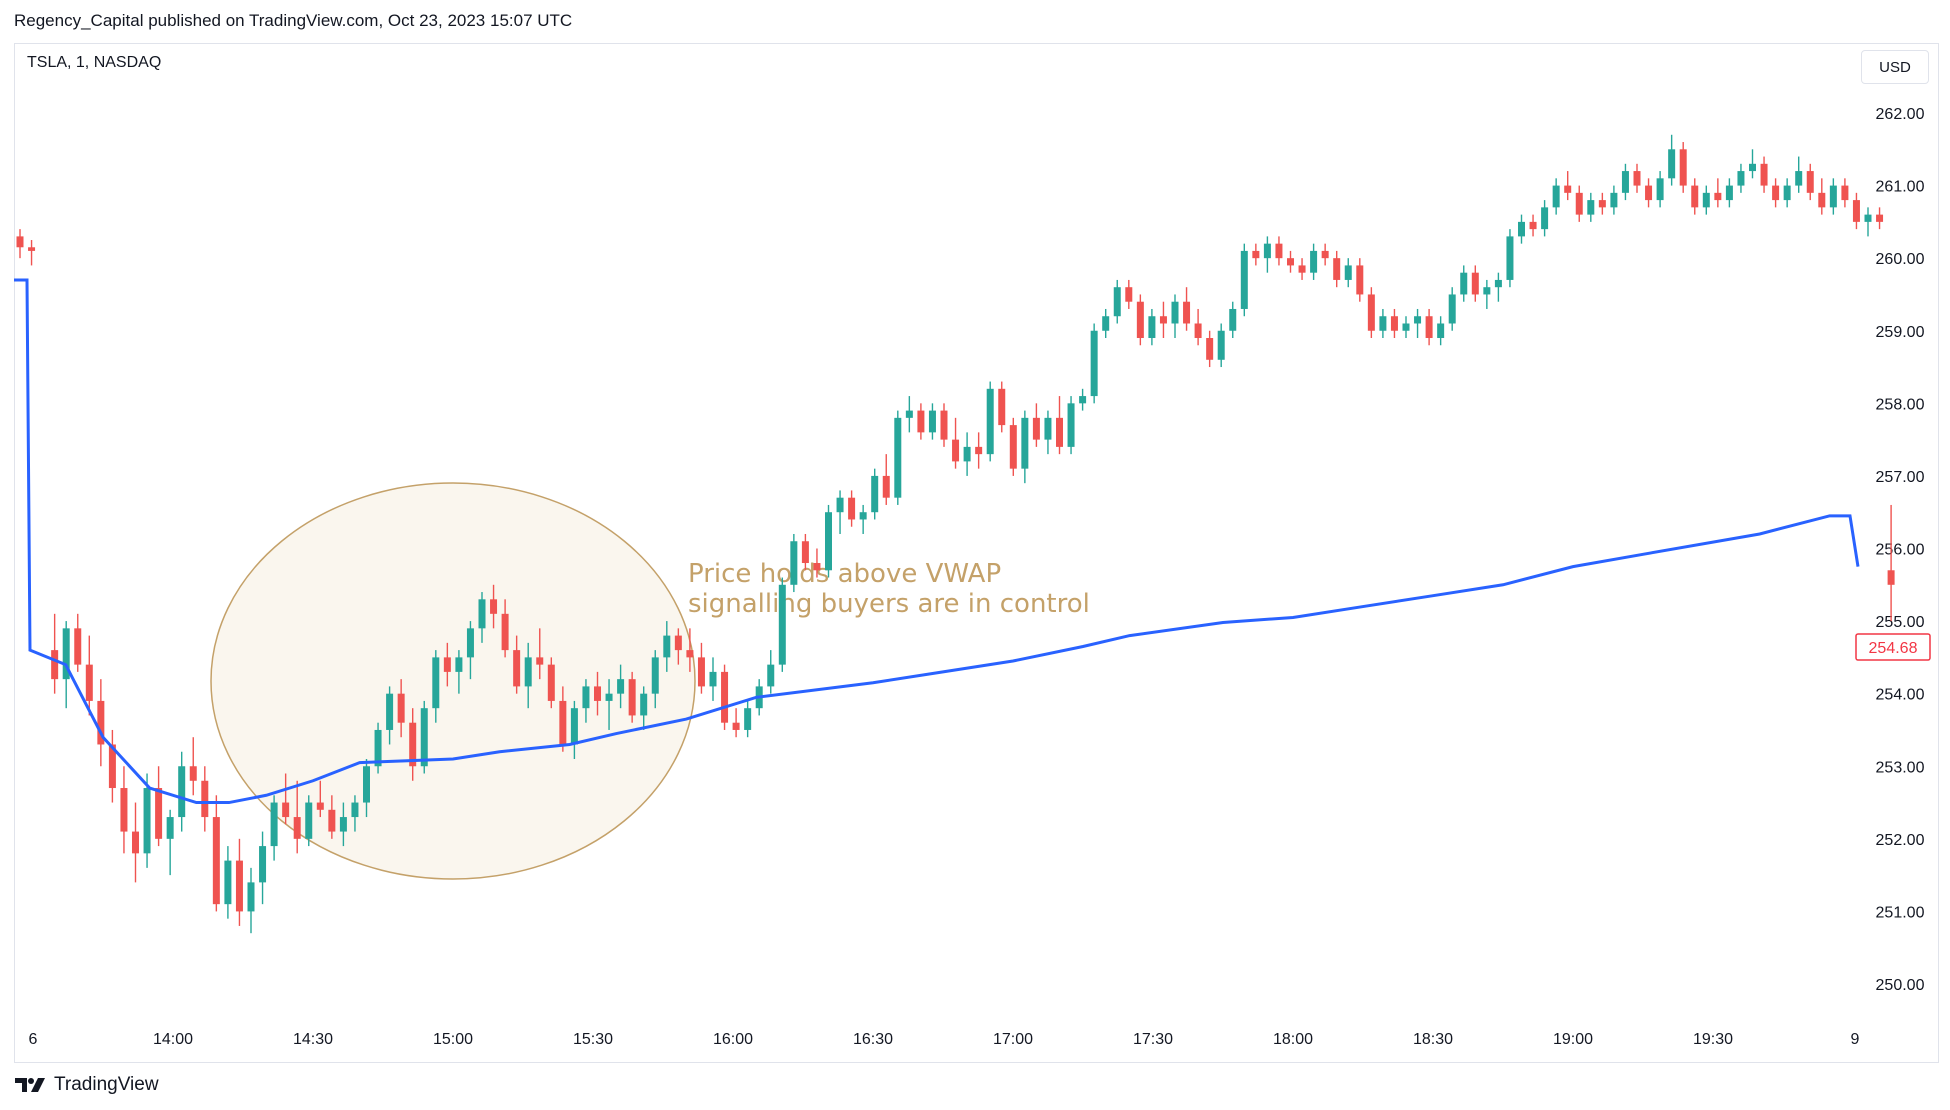 The height and width of the screenshot is (1110, 1950). Describe the element at coordinates (1895, 67) in the screenshot. I see `currency-button: USD` at that location.